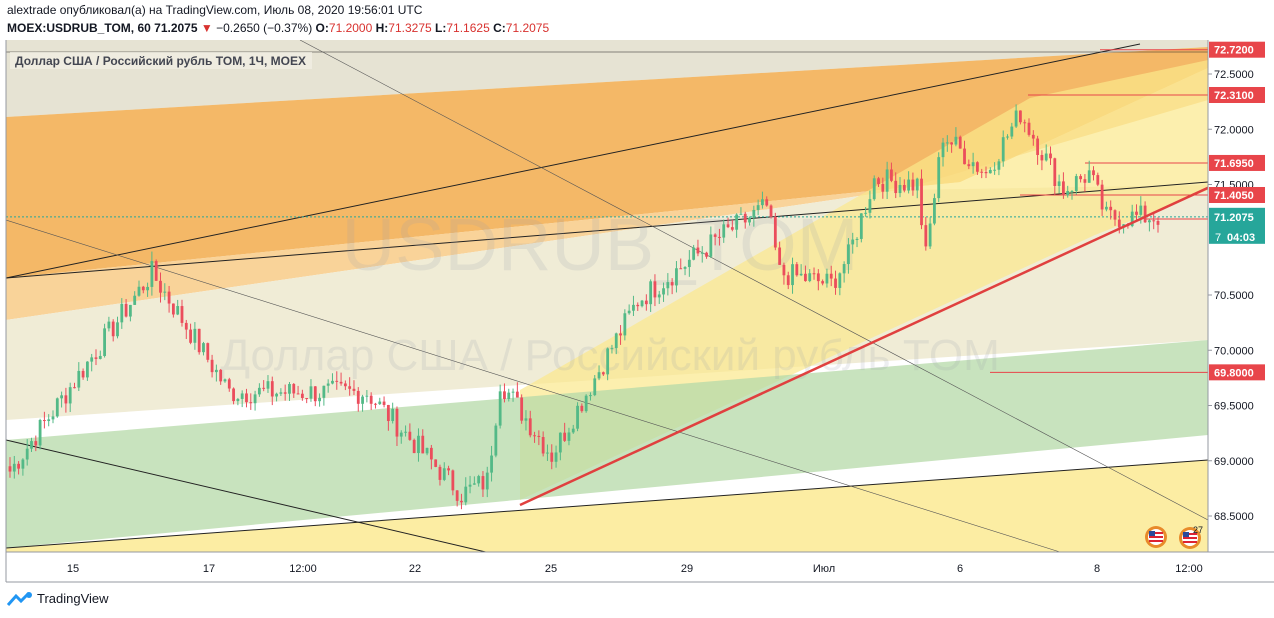  What do you see at coordinates (1237, 372) in the screenshot?
I see `price-level-tag` at bounding box center [1237, 372].